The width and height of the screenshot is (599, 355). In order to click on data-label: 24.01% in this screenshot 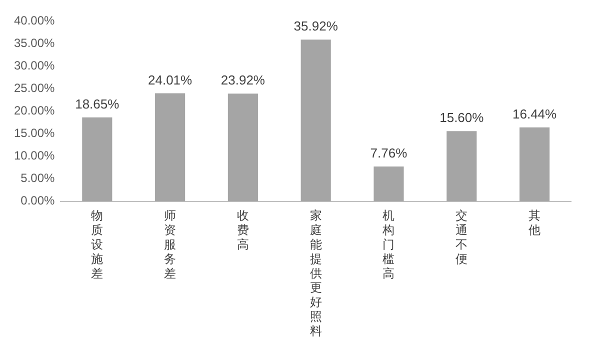, I will do `click(170, 80)`.